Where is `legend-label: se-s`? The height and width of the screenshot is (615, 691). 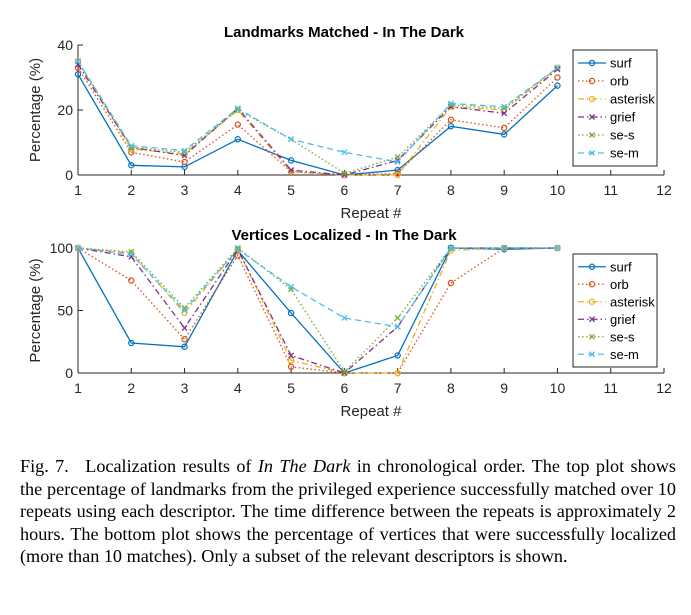 legend-label: se-s is located at coordinates (622, 135).